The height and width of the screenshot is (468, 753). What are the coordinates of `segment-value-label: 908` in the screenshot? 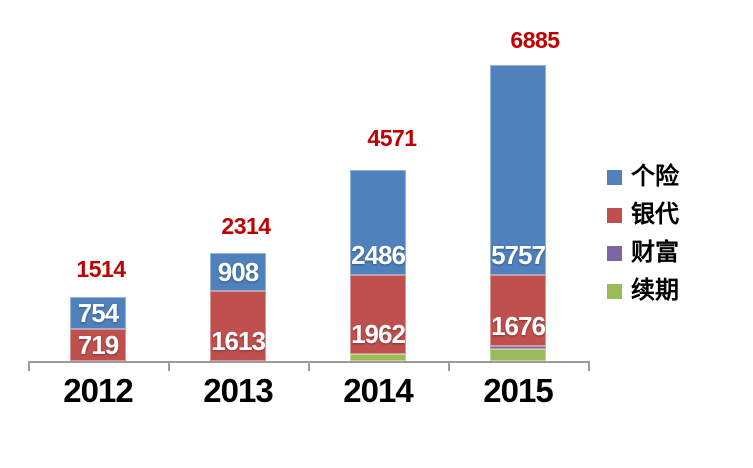 It's located at (238, 272).